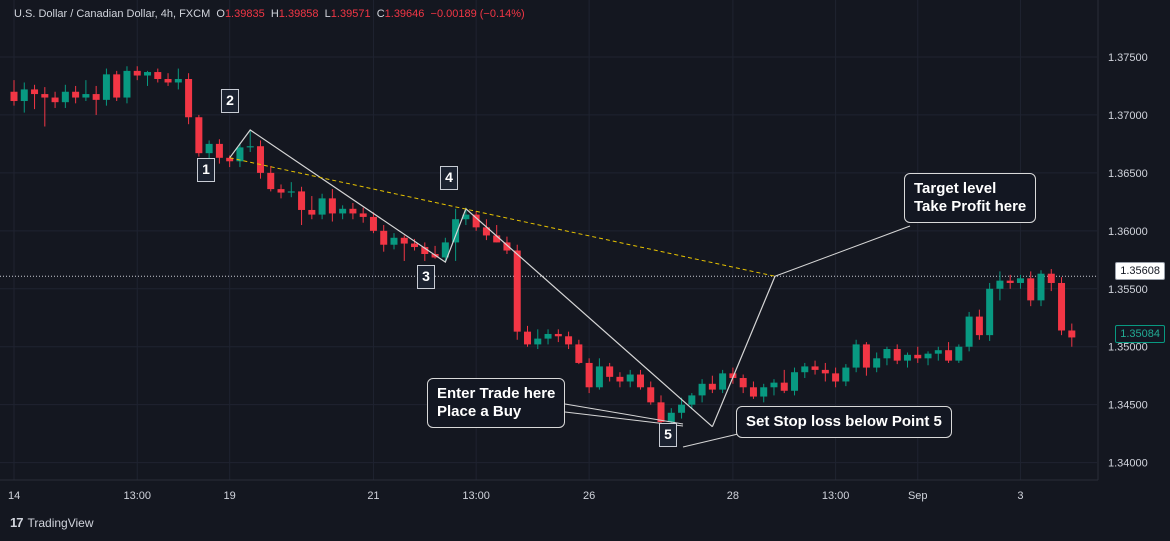 The height and width of the screenshot is (541, 1170). Describe the element at coordinates (1128, 464) in the screenshot. I see `y-tick-label: 1.34000` at that location.